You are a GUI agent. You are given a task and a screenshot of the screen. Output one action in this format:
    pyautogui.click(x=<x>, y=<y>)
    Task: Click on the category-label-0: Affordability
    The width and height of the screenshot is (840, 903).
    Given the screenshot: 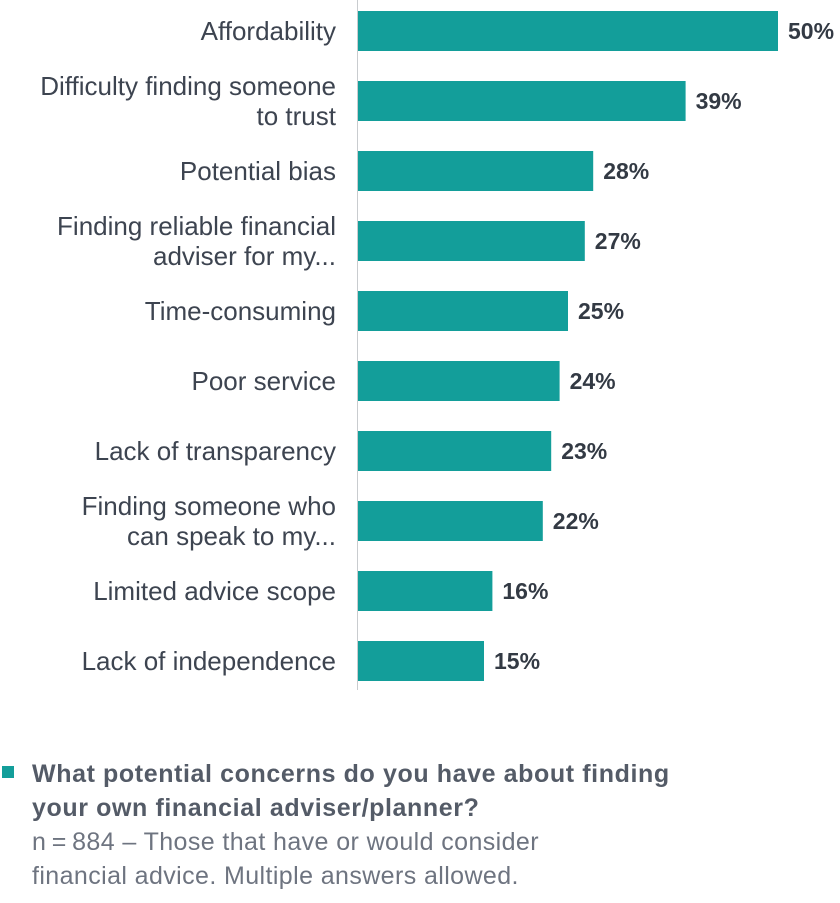 What is the action you would take?
    pyautogui.click(x=268, y=31)
    